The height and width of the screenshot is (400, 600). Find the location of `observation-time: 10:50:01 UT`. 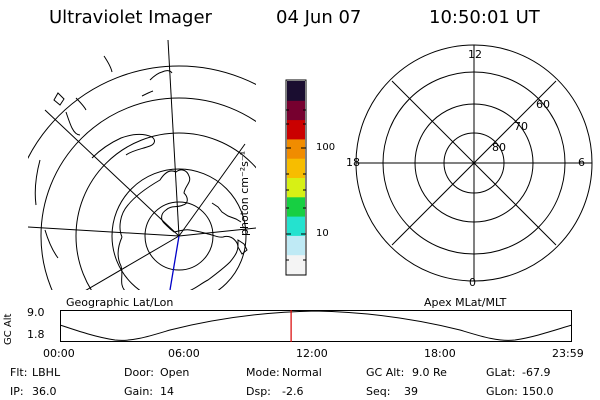

observation-time: 10:50:01 UT is located at coordinates (484, 17).